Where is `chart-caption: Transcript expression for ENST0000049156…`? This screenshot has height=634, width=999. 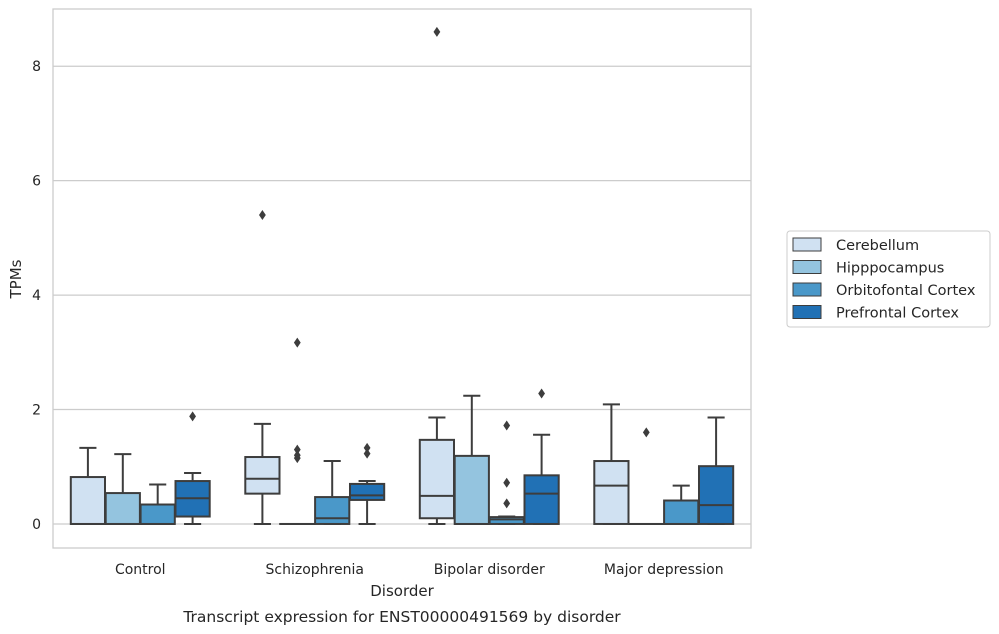
chart-caption: Transcript expression for ENST0000049156… is located at coordinates (401, 617).